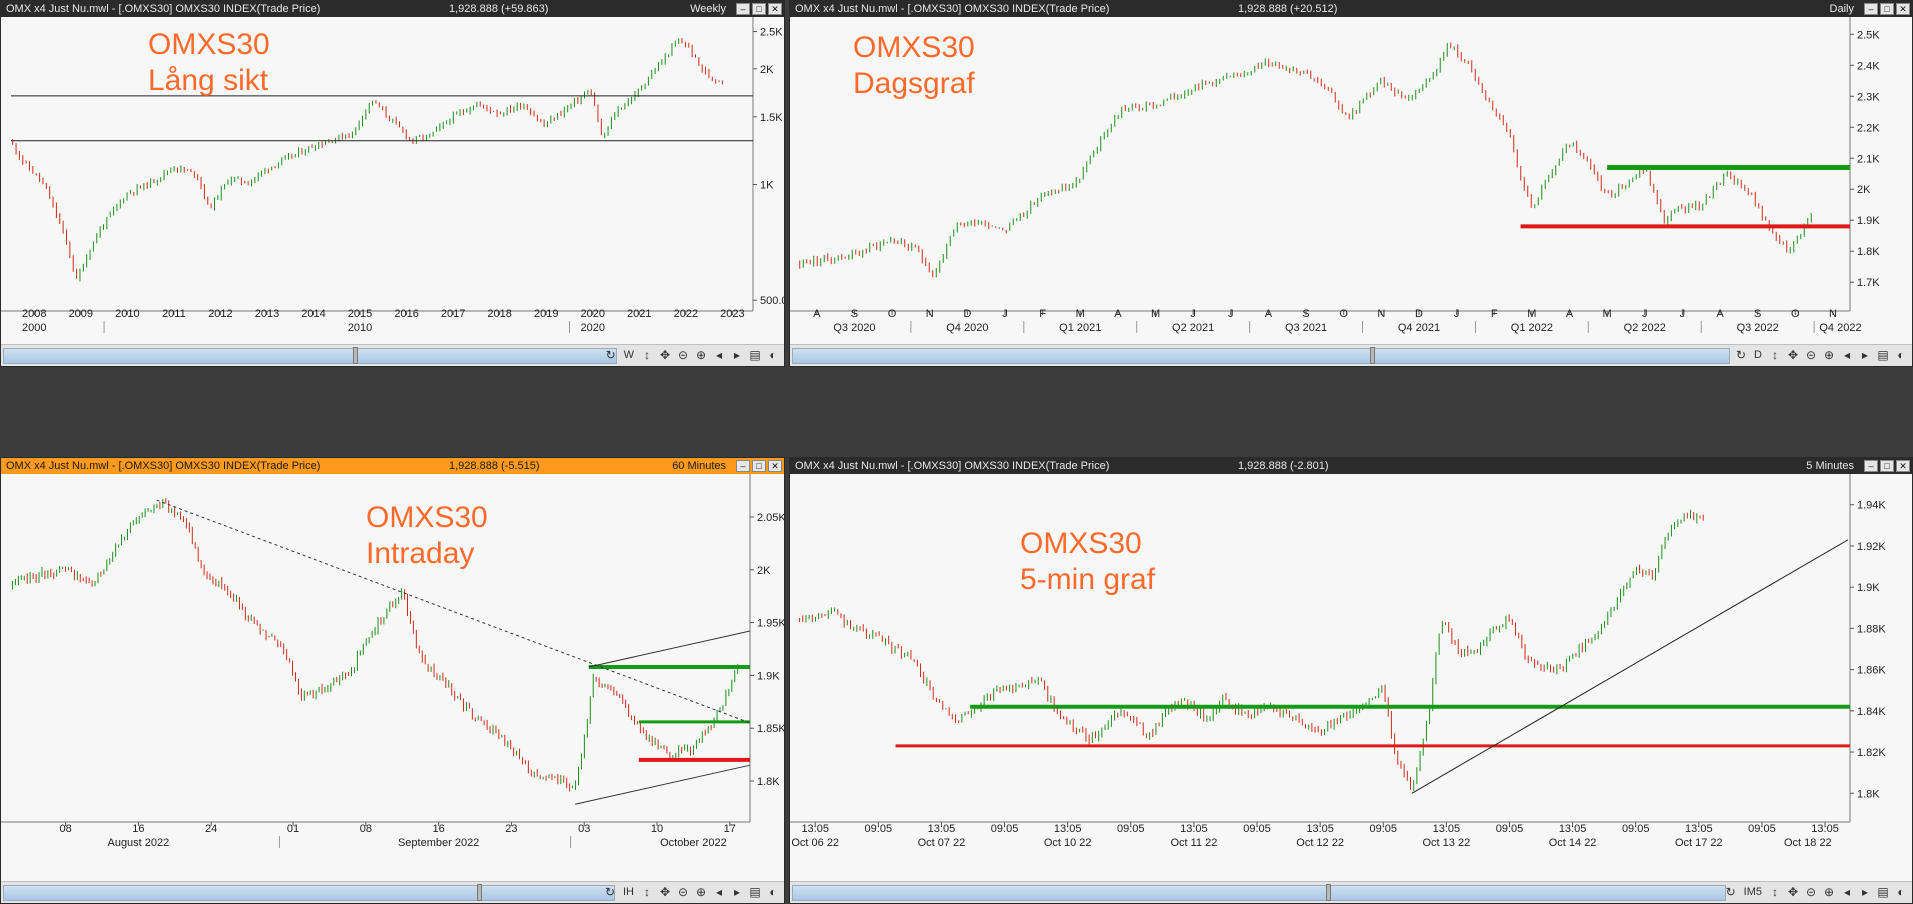  I want to click on y-tick-label: 1.82K, so click(1871, 753).